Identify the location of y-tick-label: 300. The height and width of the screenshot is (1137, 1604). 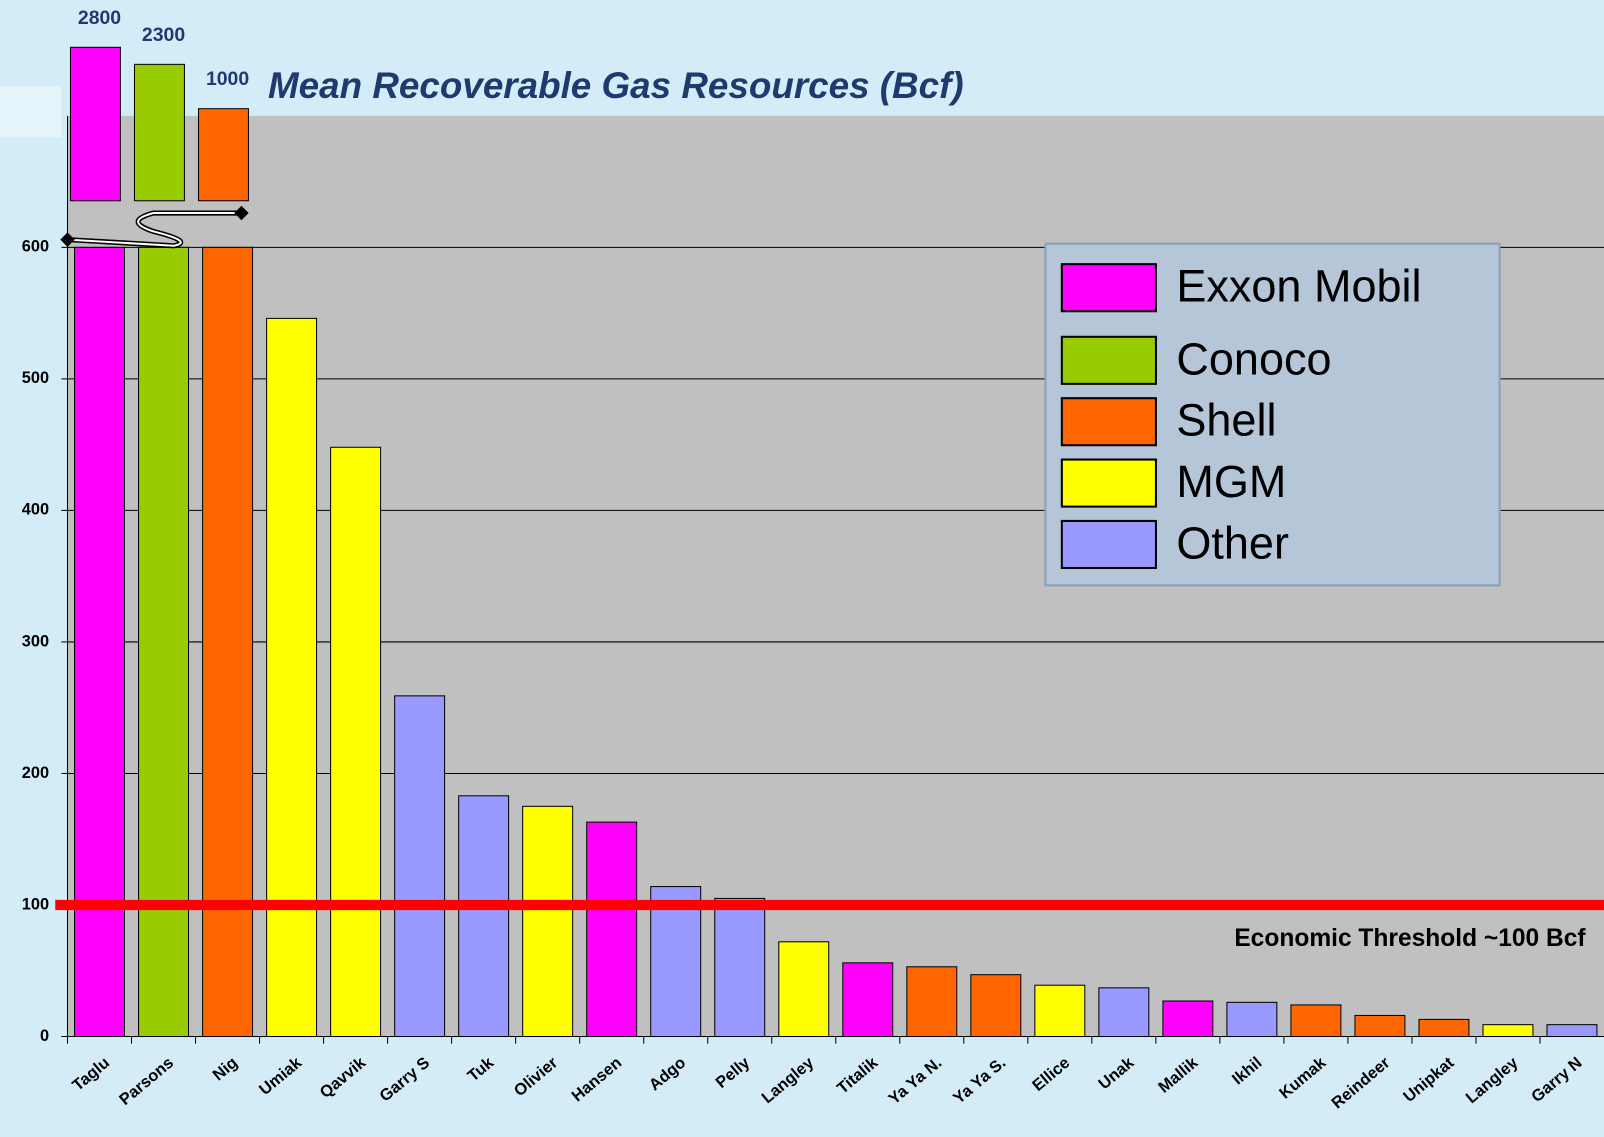
(35, 641).